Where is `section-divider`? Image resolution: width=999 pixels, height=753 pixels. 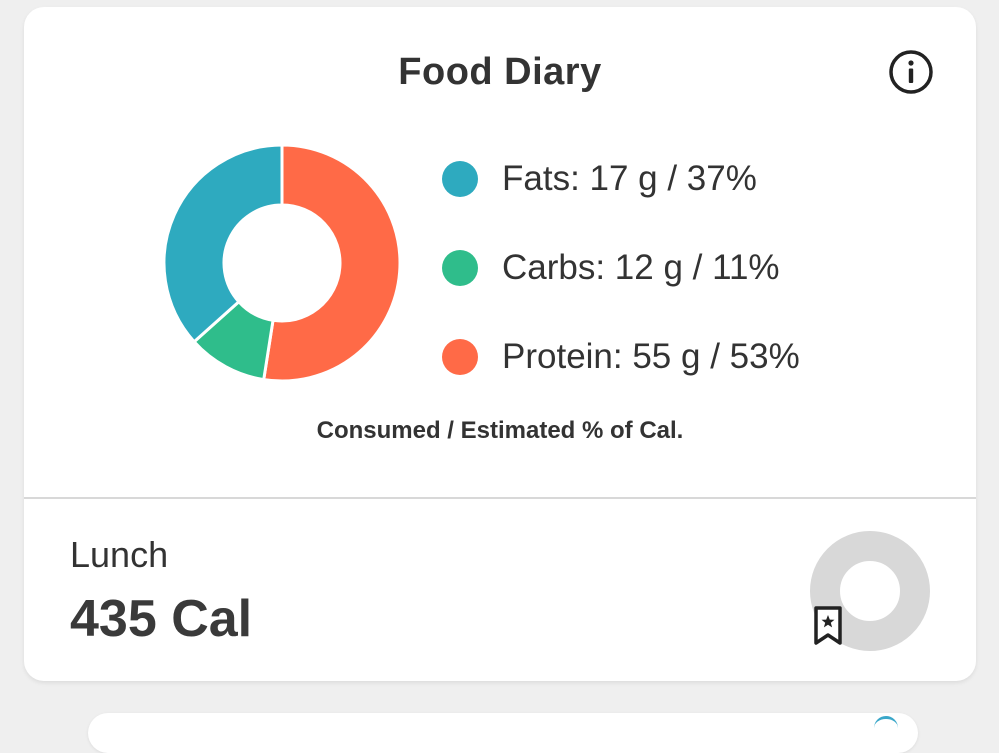
section-divider is located at coordinates (500, 498).